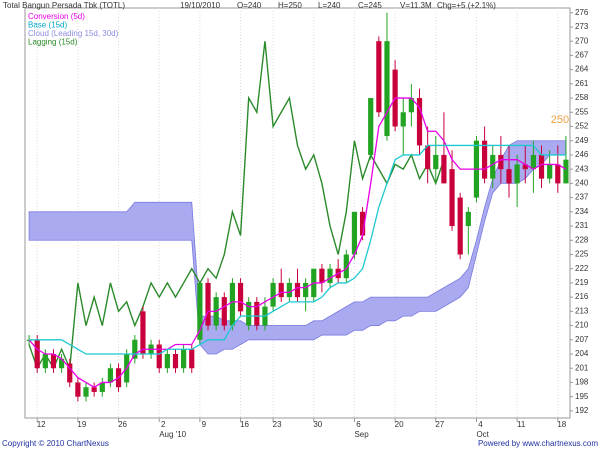  I want to click on y-tick-label: 237, so click(582, 197).